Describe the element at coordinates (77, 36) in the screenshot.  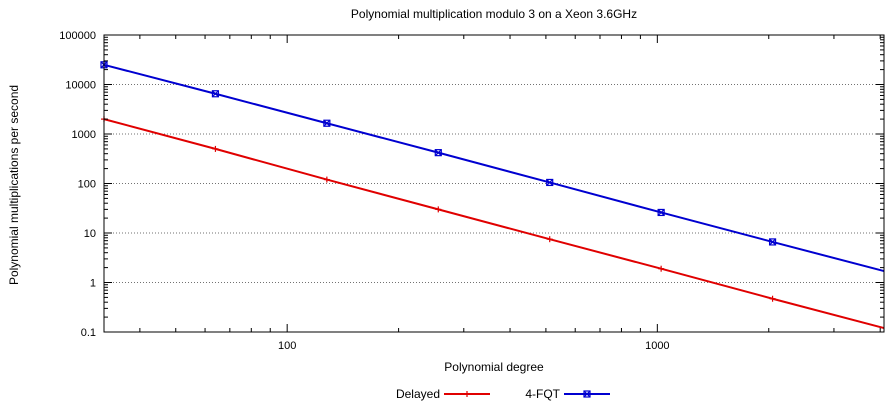
I see `y-tick-label: 100000` at that location.